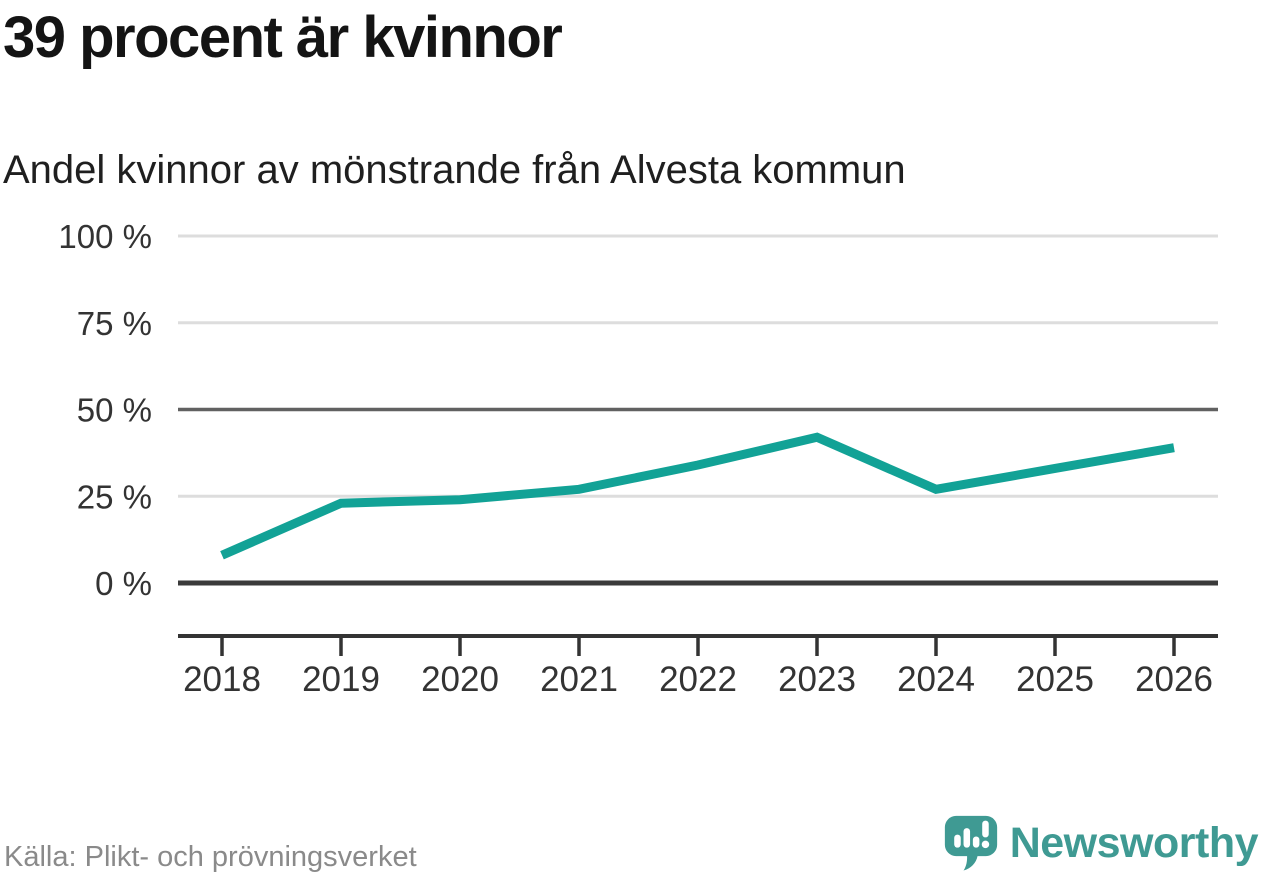  I want to click on x-tick-label: 2022, so click(698, 679).